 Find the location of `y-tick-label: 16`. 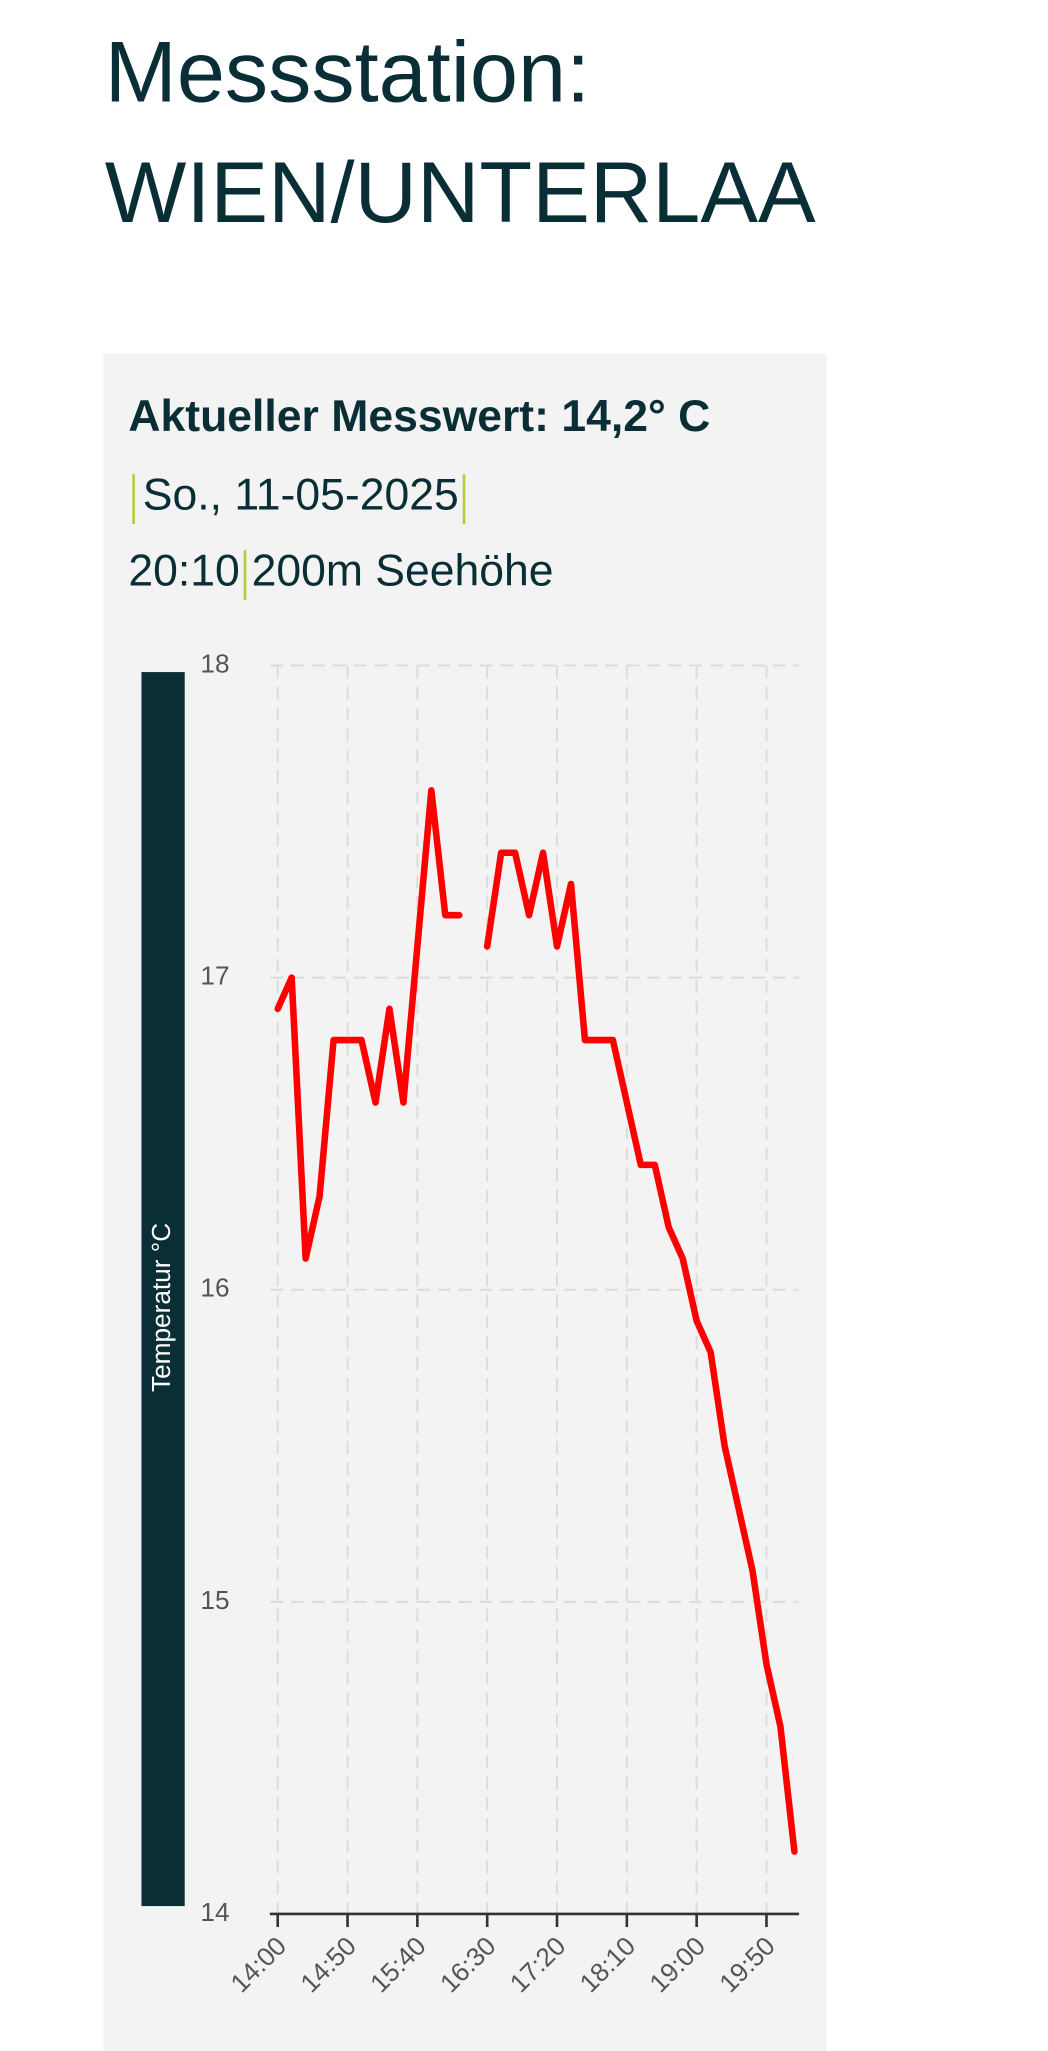

y-tick-label: 16 is located at coordinates (214, 1288).